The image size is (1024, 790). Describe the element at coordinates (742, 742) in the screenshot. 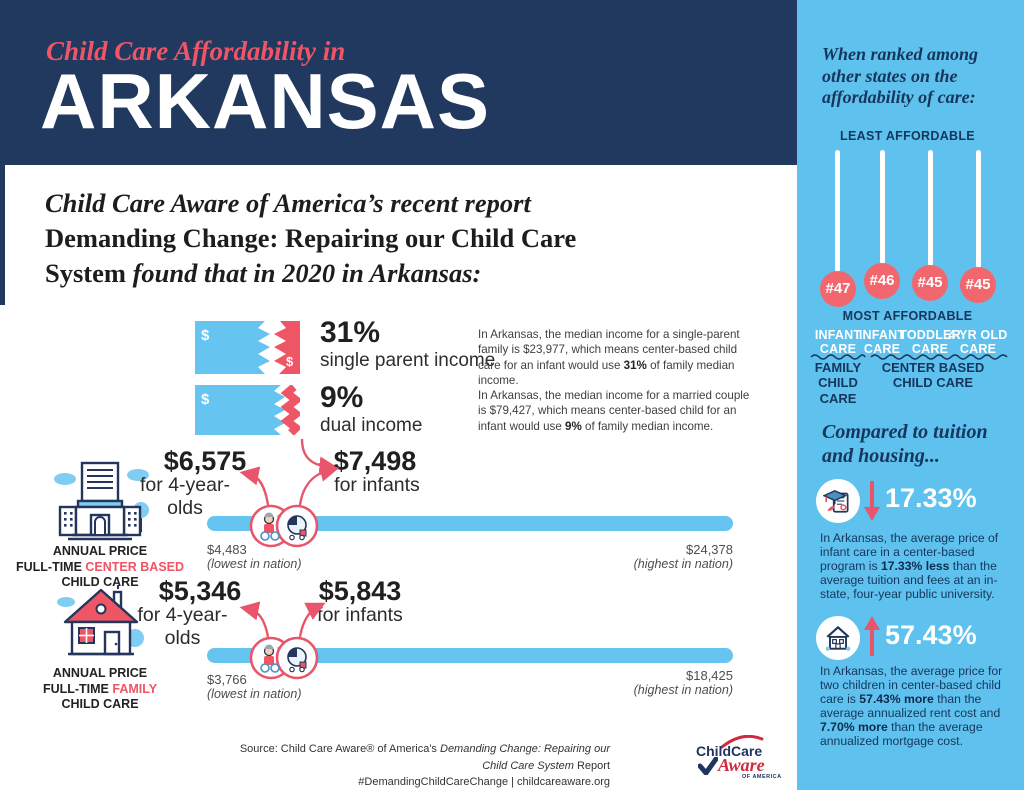

I see `logo-swoosh-icon` at that location.